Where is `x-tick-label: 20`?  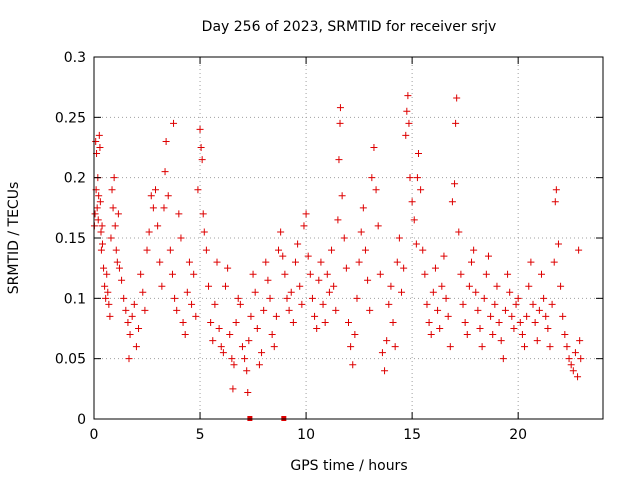
x-tick-label: 20 is located at coordinates (518, 435).